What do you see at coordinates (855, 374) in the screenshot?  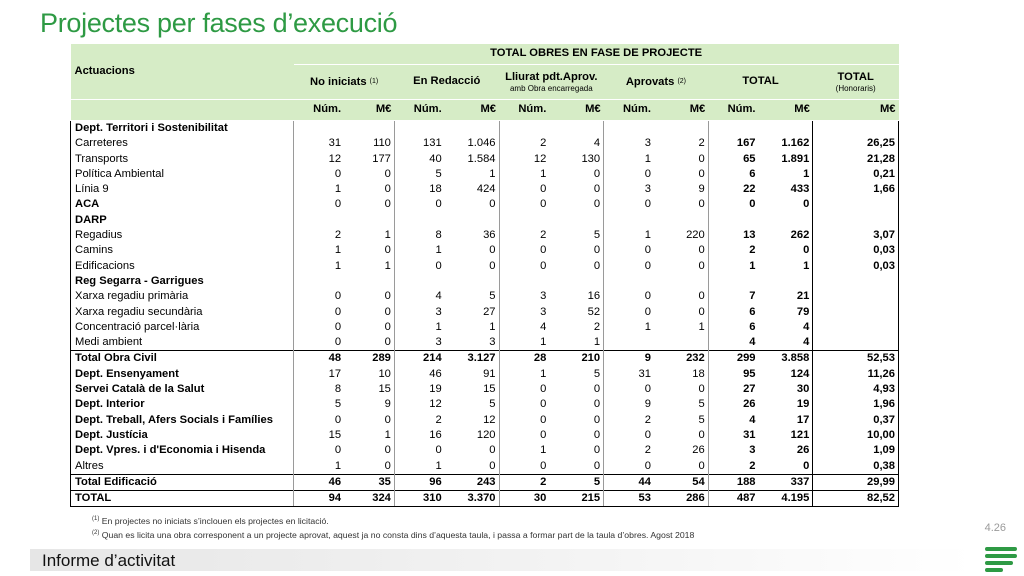 I see `cell-value: 11,26` at bounding box center [855, 374].